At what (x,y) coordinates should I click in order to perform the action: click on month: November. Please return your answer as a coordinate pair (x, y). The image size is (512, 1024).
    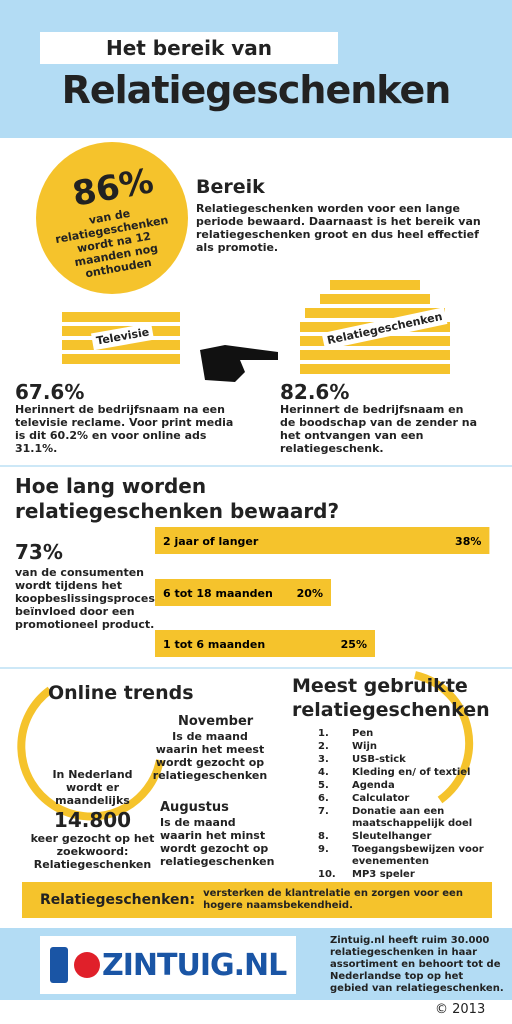
    Looking at the image, I should click on (216, 721).